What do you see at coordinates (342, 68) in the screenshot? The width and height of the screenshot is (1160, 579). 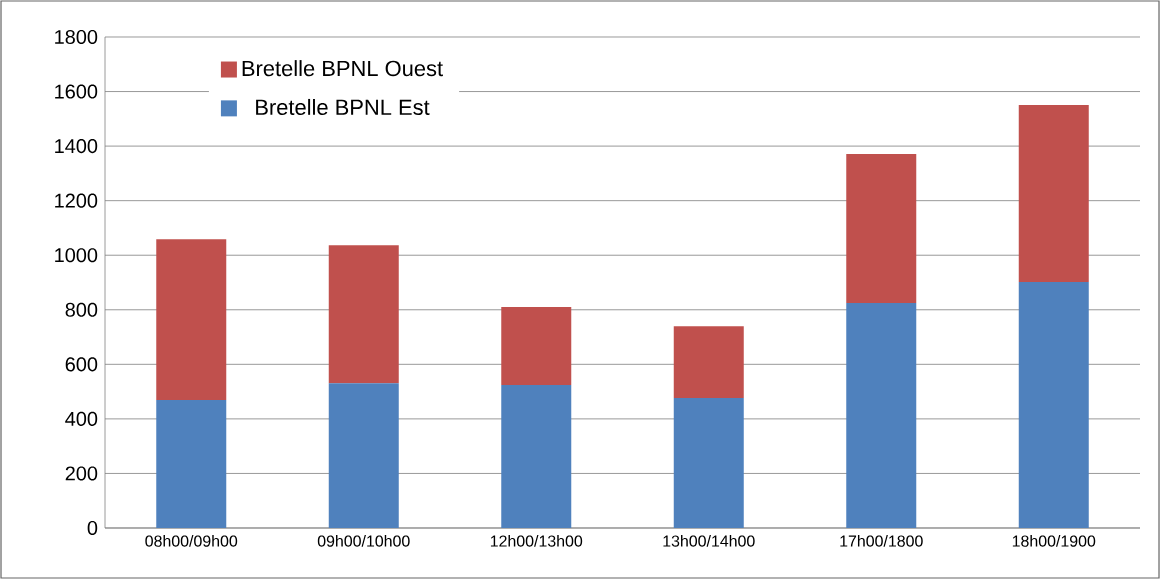 I see `legend-label: Bretelle BPNL Ouest` at bounding box center [342, 68].